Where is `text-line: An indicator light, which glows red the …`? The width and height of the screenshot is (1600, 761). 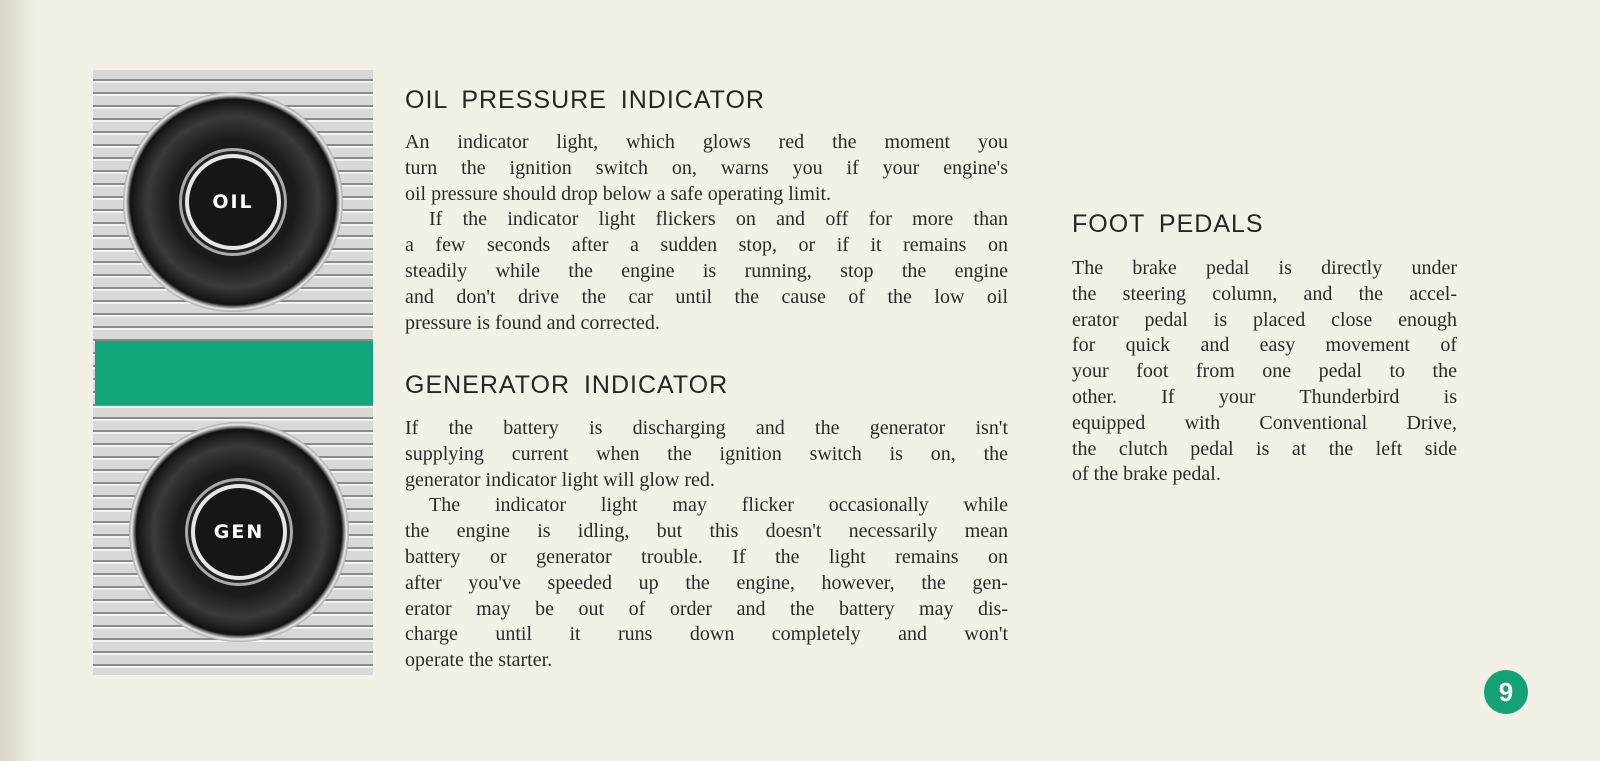
text-line: An indicator light, which glows red the … is located at coordinates (706, 142).